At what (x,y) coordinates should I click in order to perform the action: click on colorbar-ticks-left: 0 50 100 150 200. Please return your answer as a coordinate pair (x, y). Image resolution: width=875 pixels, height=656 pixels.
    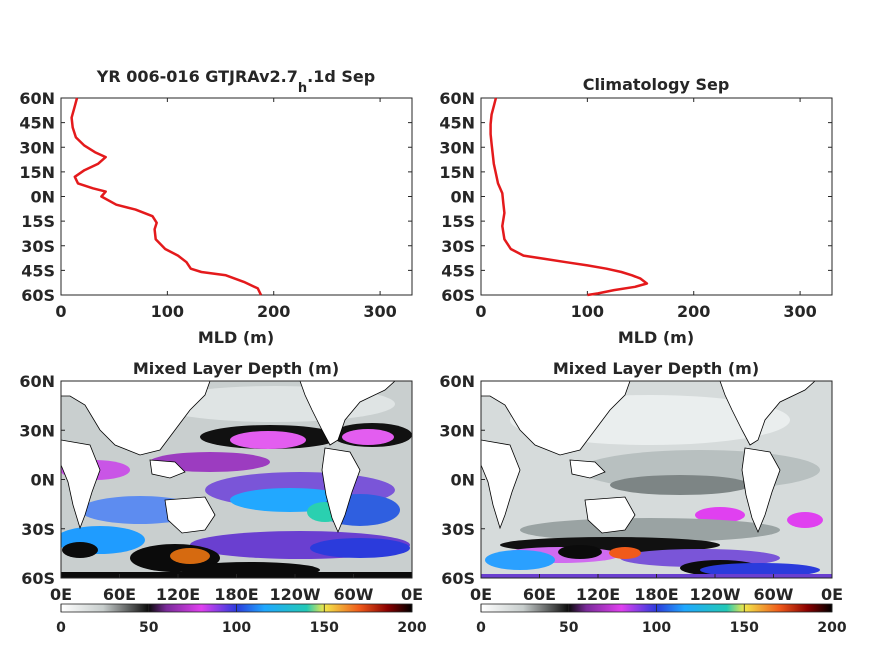
    Looking at the image, I should click on (241, 620).